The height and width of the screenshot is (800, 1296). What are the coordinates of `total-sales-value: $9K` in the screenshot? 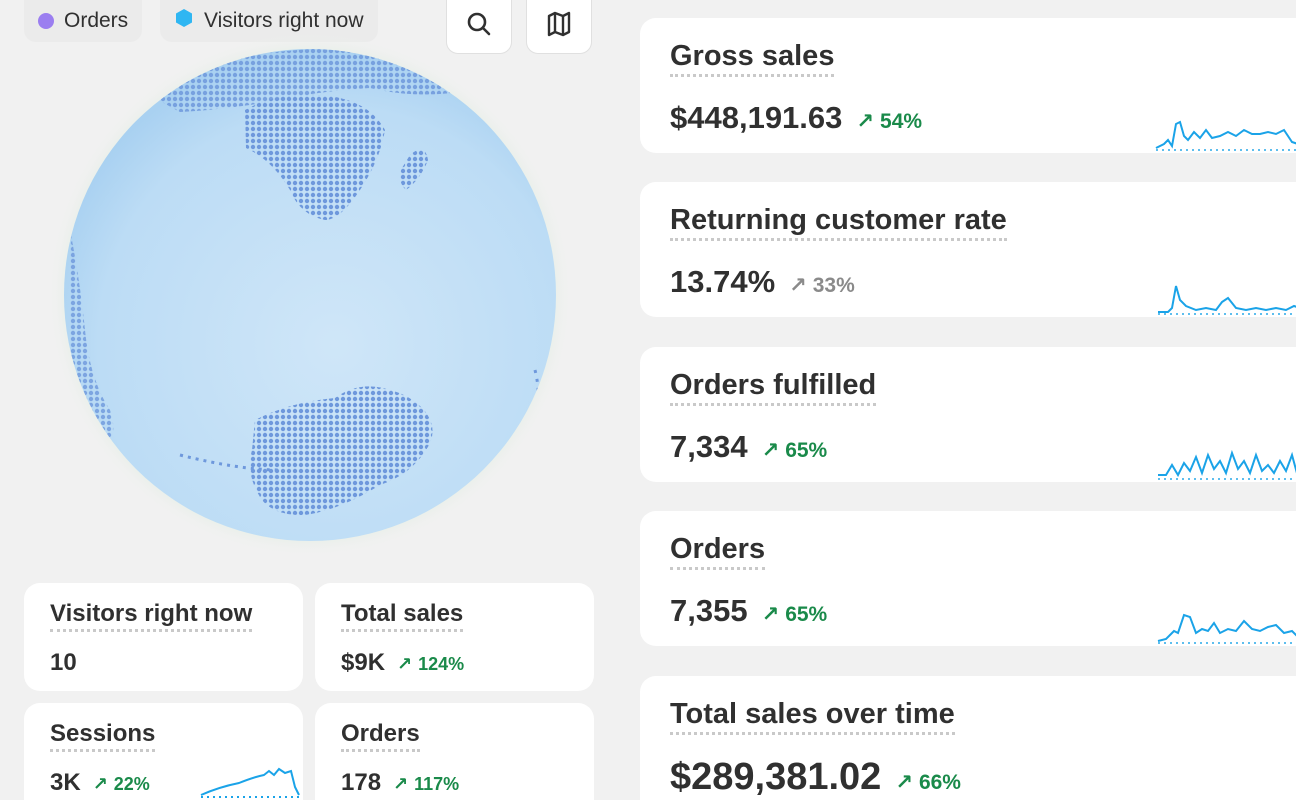 It's located at (363, 662).